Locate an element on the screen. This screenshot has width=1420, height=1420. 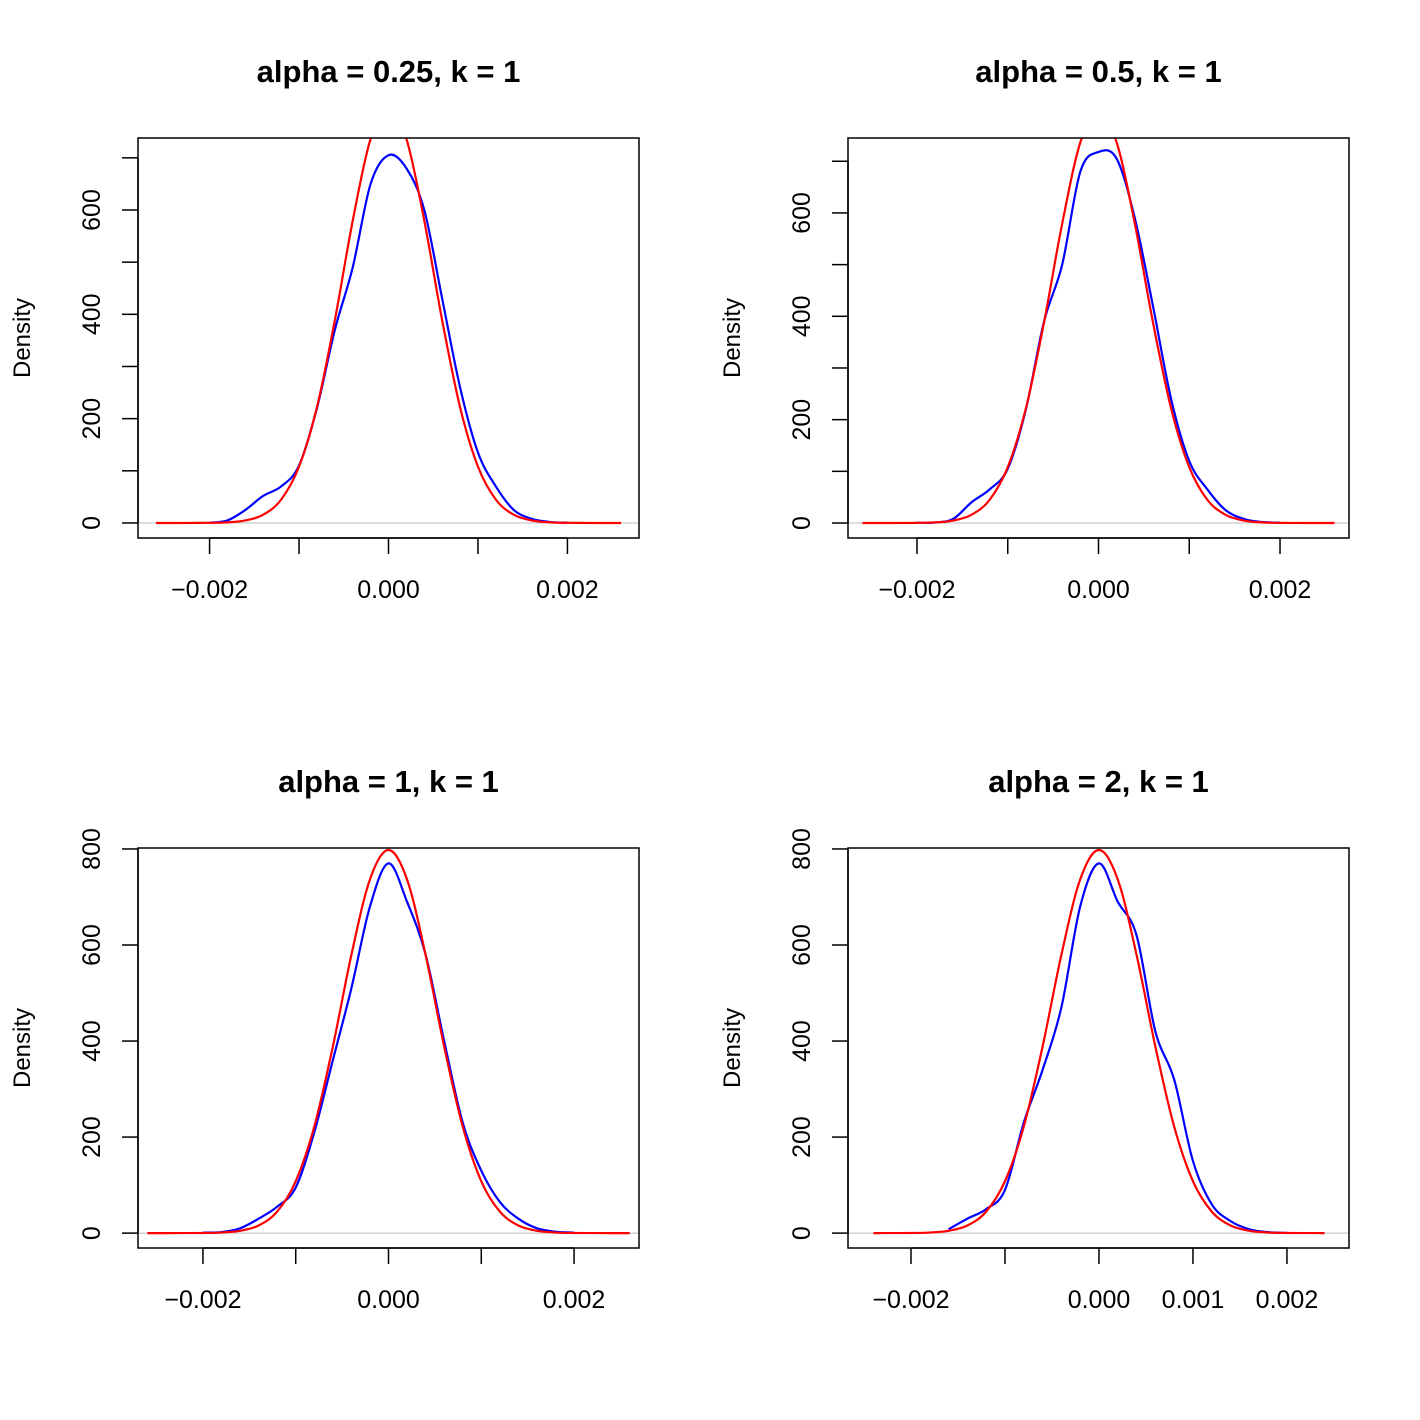
chart-title: alpha = 0.5, k = 1 is located at coordinates (1098, 71).